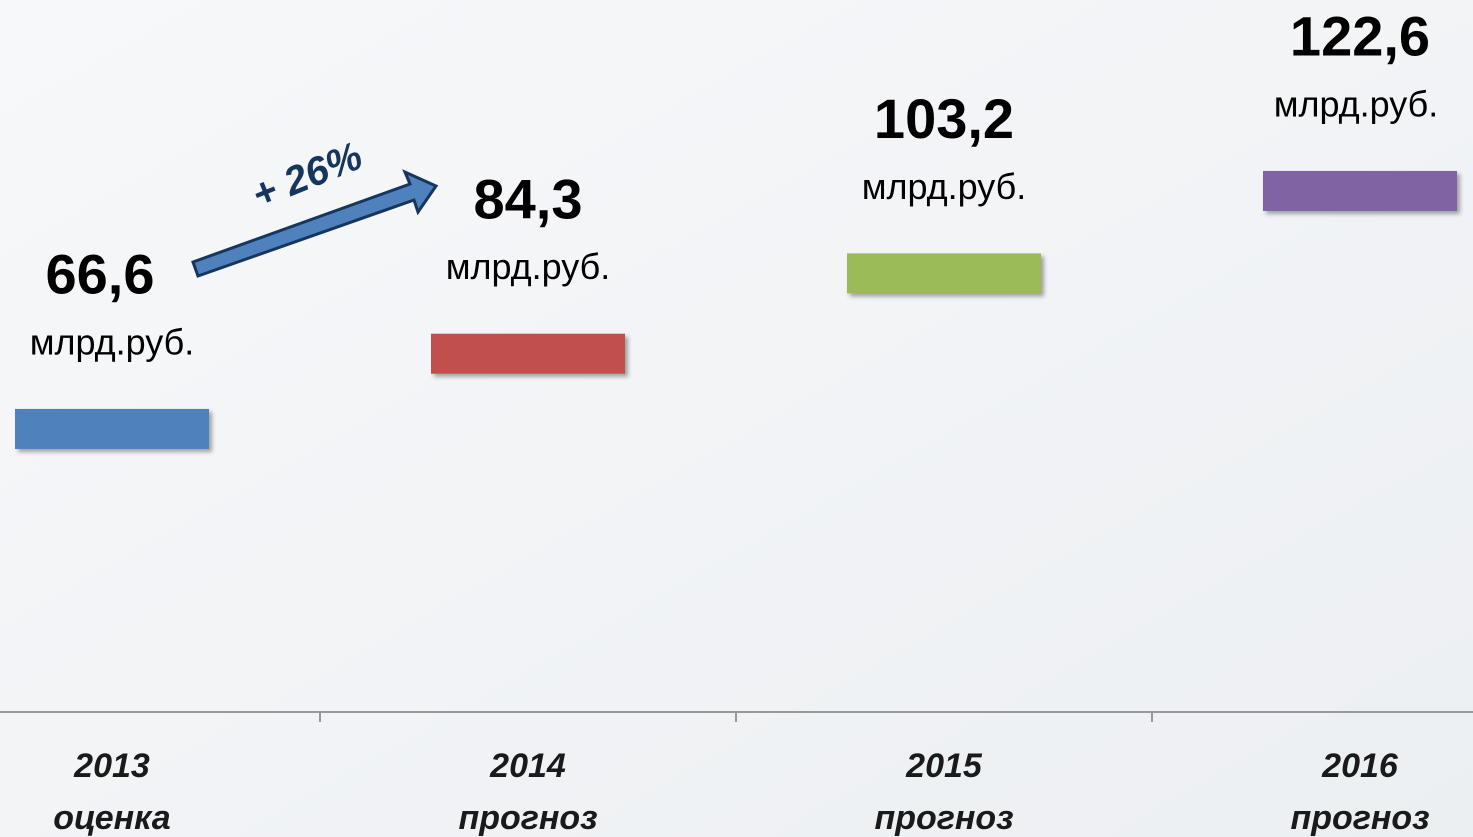  What do you see at coordinates (944, 118) in the screenshot?
I see `value-label: 103,2` at bounding box center [944, 118].